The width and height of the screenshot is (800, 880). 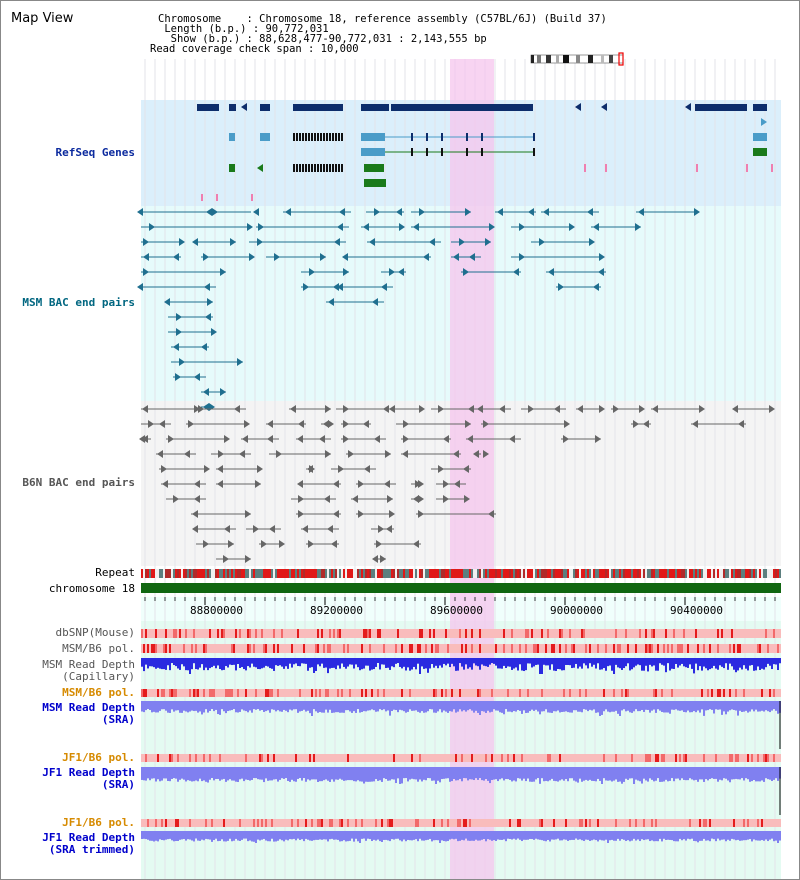 What do you see at coordinates (576, 610) in the screenshot?
I see `axis-tick-label: 90000000` at bounding box center [576, 610].